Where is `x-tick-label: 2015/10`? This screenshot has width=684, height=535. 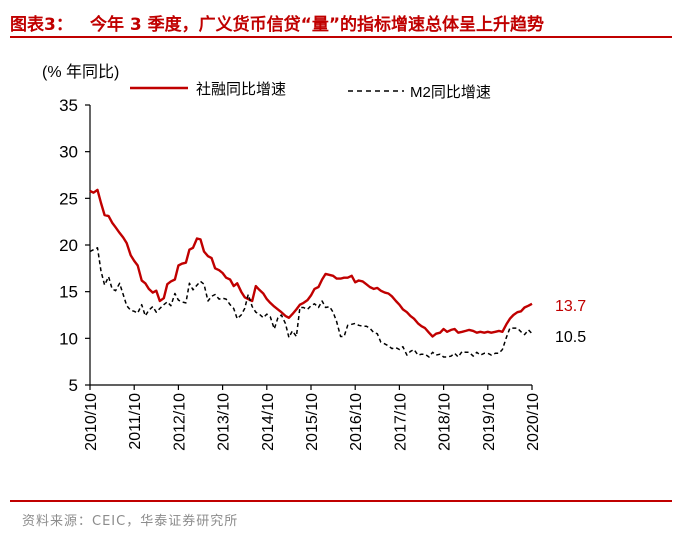 x-tick-label: 2015/10 is located at coordinates (312, 422).